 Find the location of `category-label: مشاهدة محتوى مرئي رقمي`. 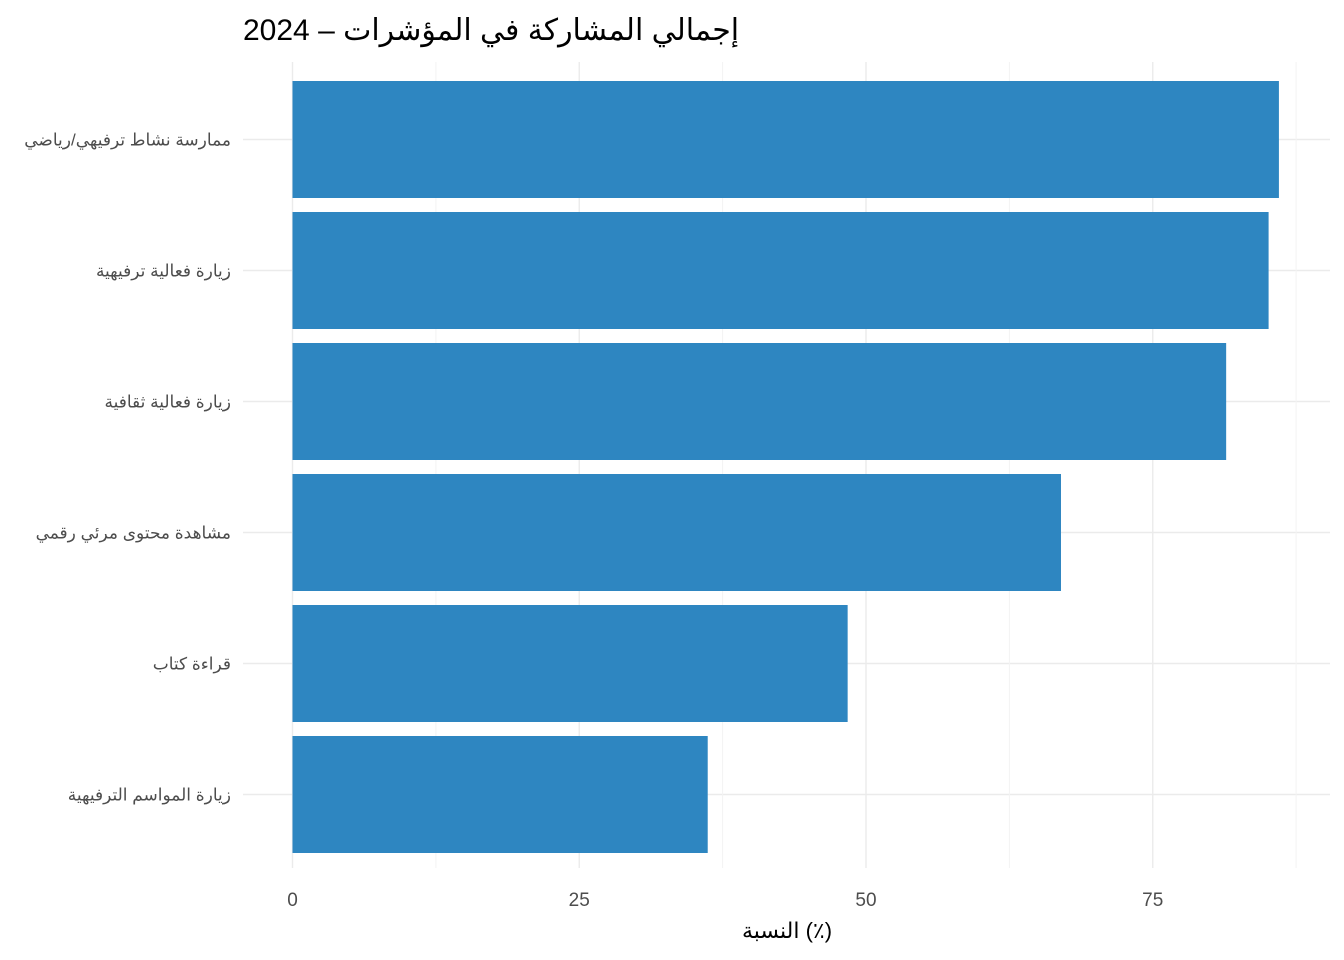

category-label: مشاهدة محتوى مرئي رقمي is located at coordinates (133, 534).